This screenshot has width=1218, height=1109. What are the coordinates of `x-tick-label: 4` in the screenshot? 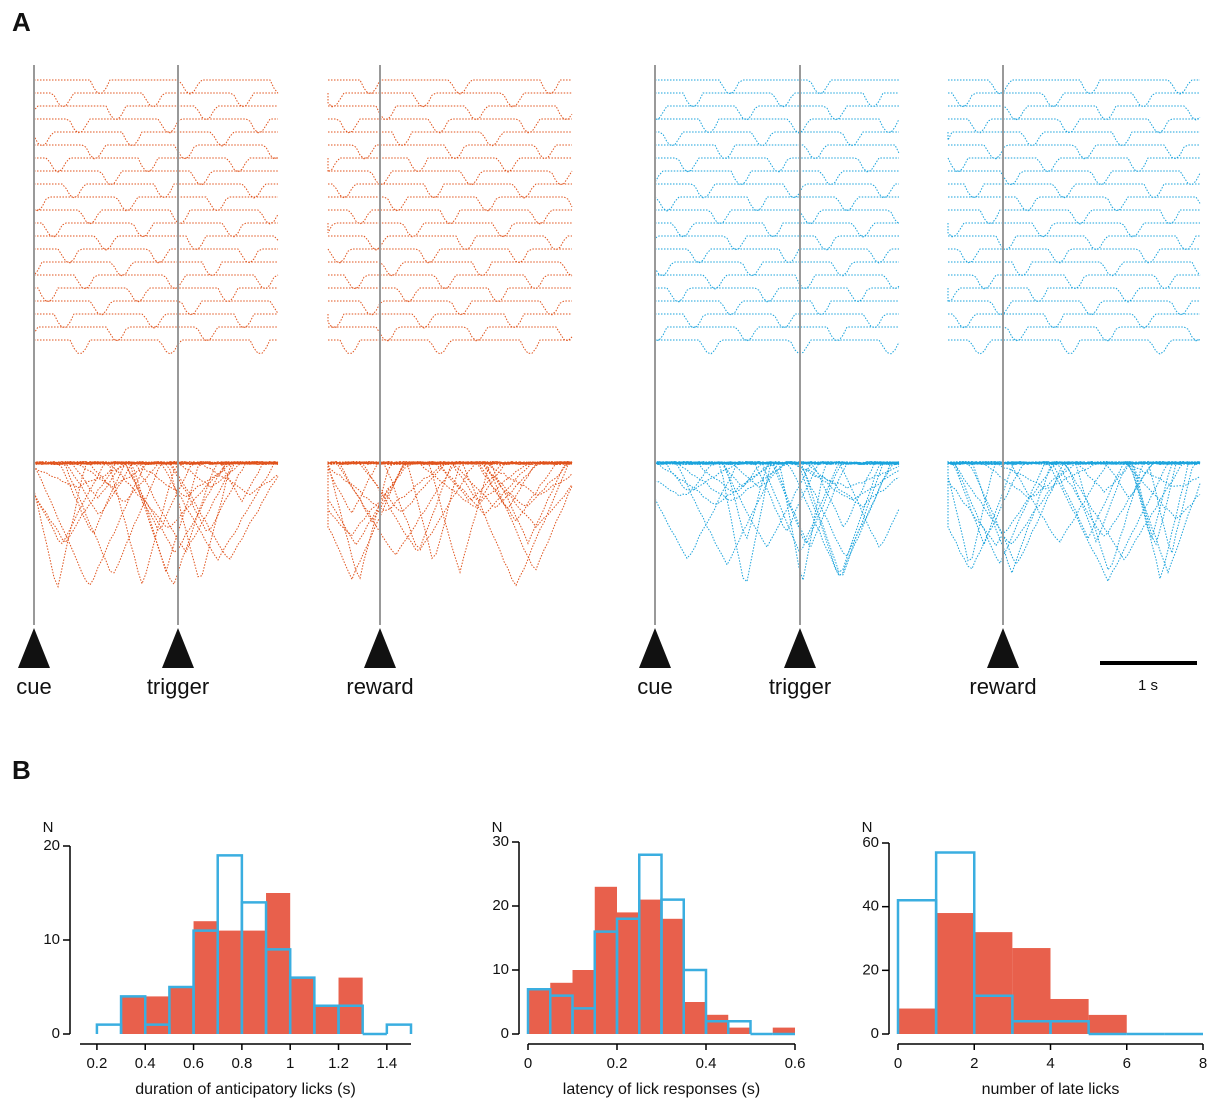 It's located at (1050, 1063).